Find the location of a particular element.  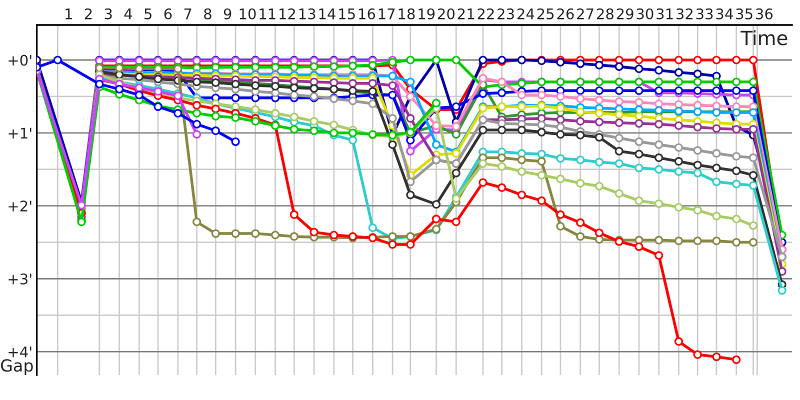

y-tick-label: +1' is located at coordinates (20, 133).